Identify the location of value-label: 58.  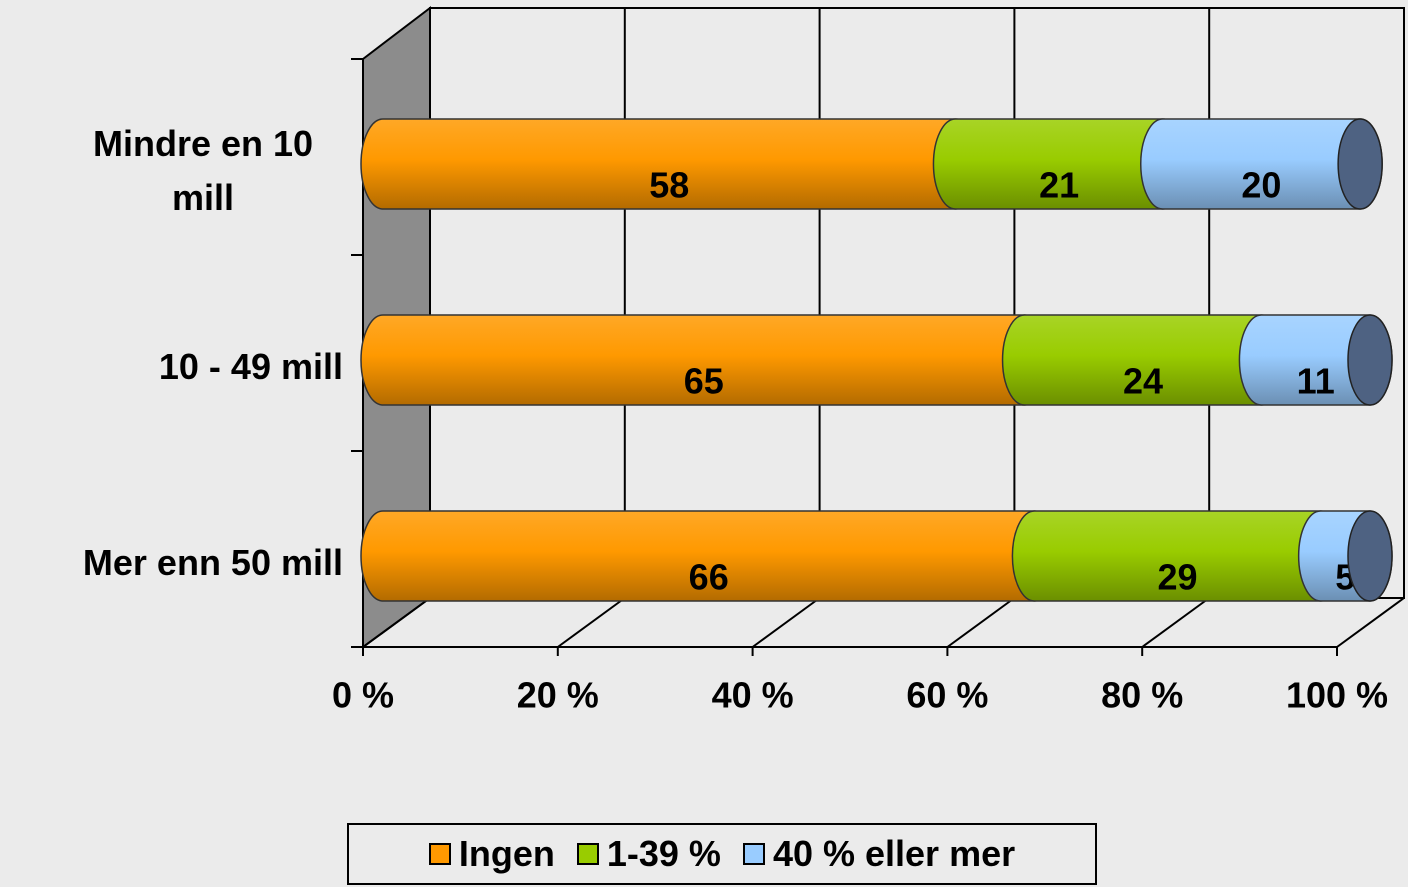
(669, 185).